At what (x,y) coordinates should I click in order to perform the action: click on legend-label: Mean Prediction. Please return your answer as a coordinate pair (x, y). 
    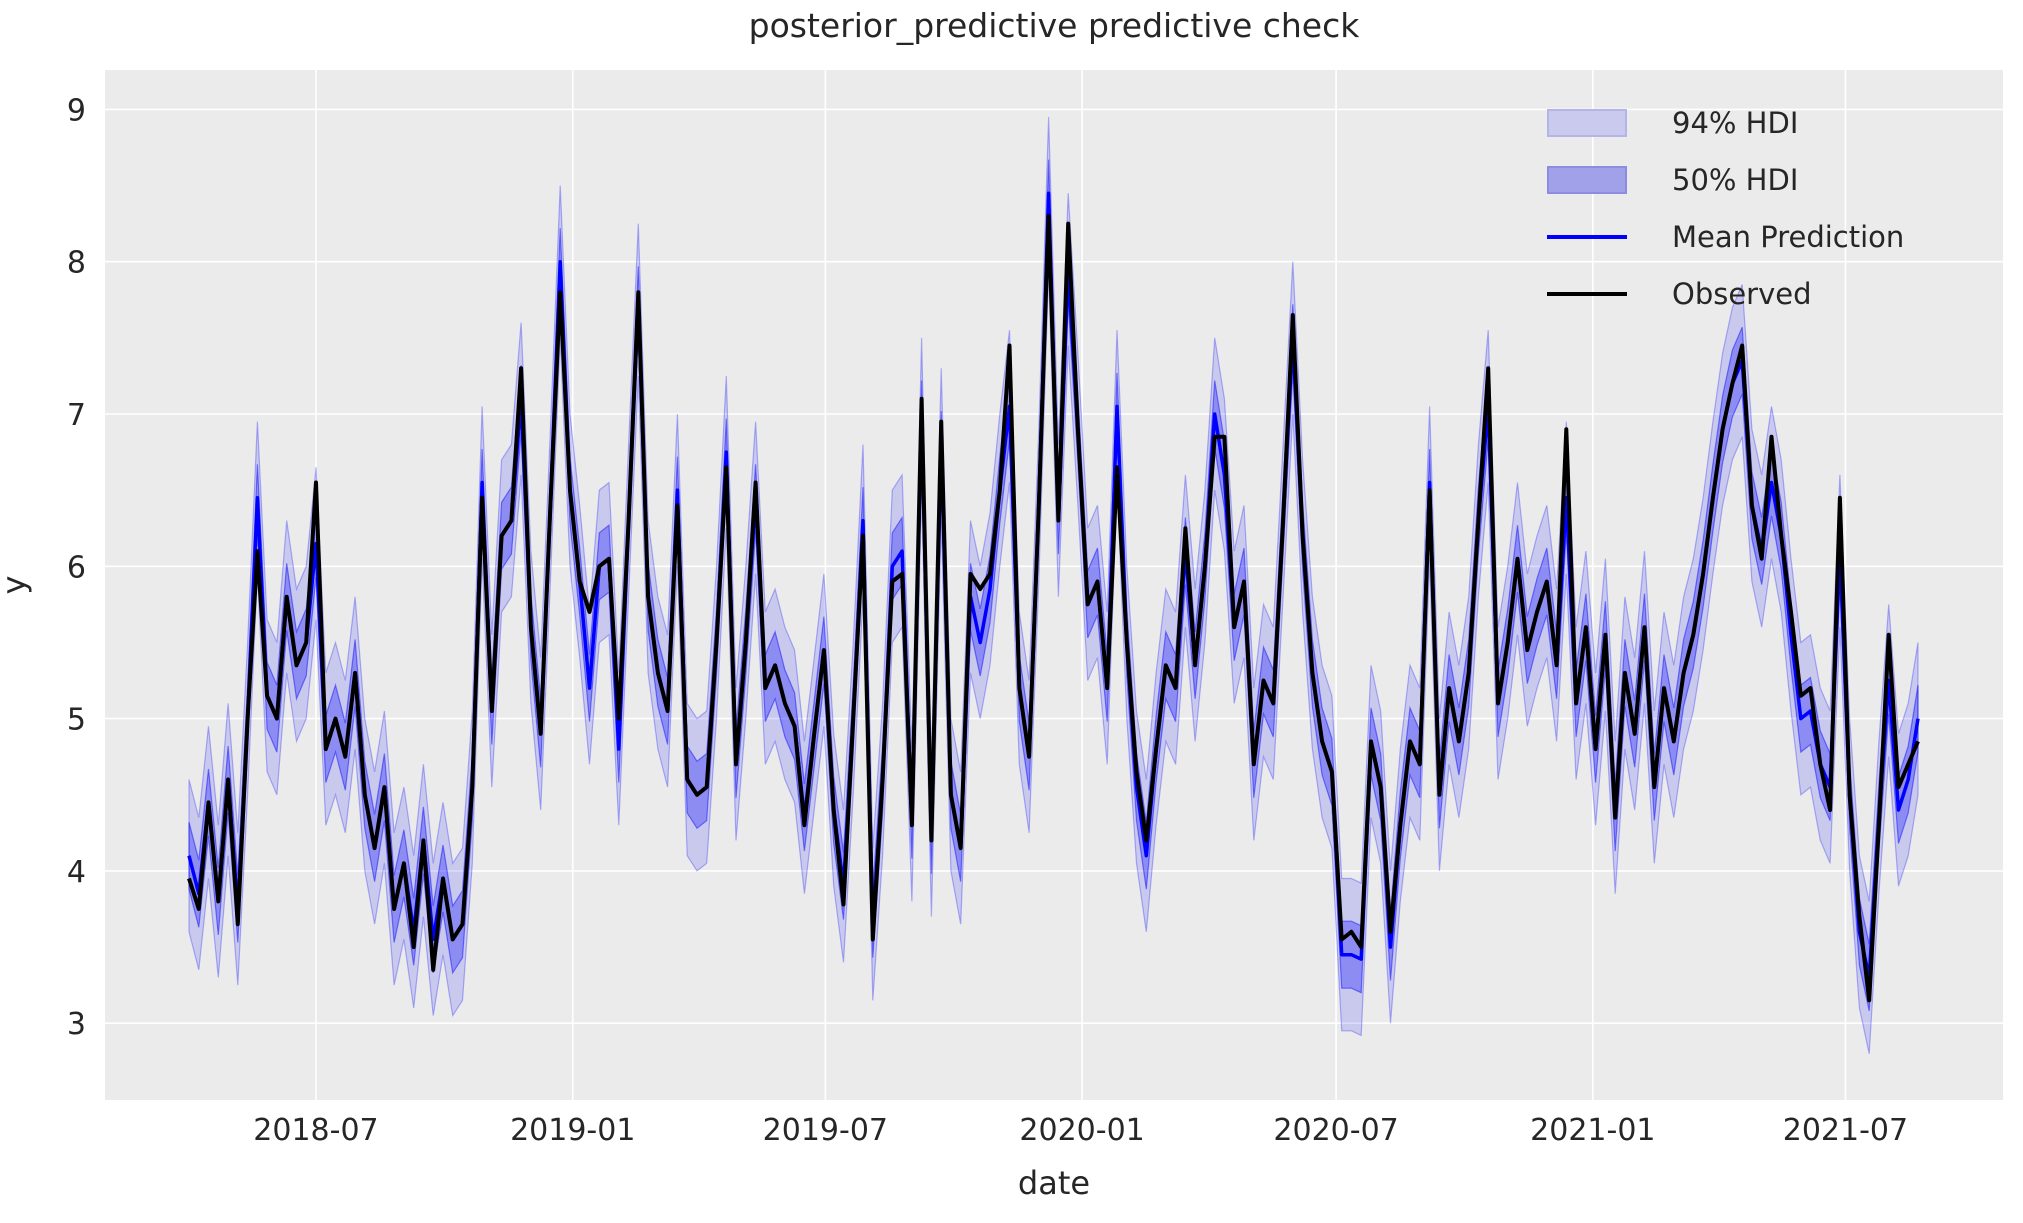
    Looking at the image, I should click on (1788, 236).